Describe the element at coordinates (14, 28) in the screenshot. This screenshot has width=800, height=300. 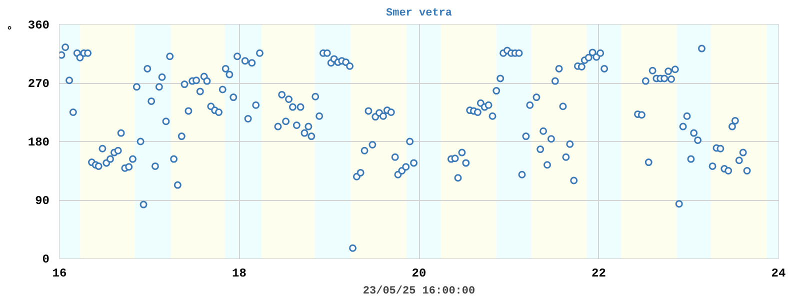
I see `y-axis-title: °` at that location.